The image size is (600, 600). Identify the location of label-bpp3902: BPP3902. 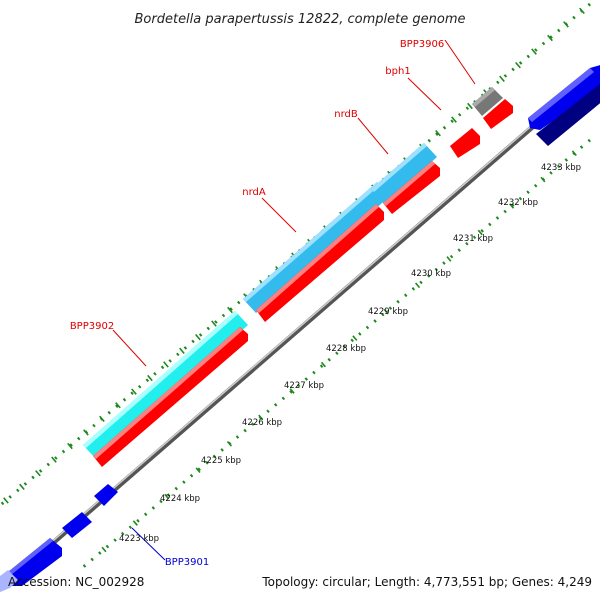
(92, 326).